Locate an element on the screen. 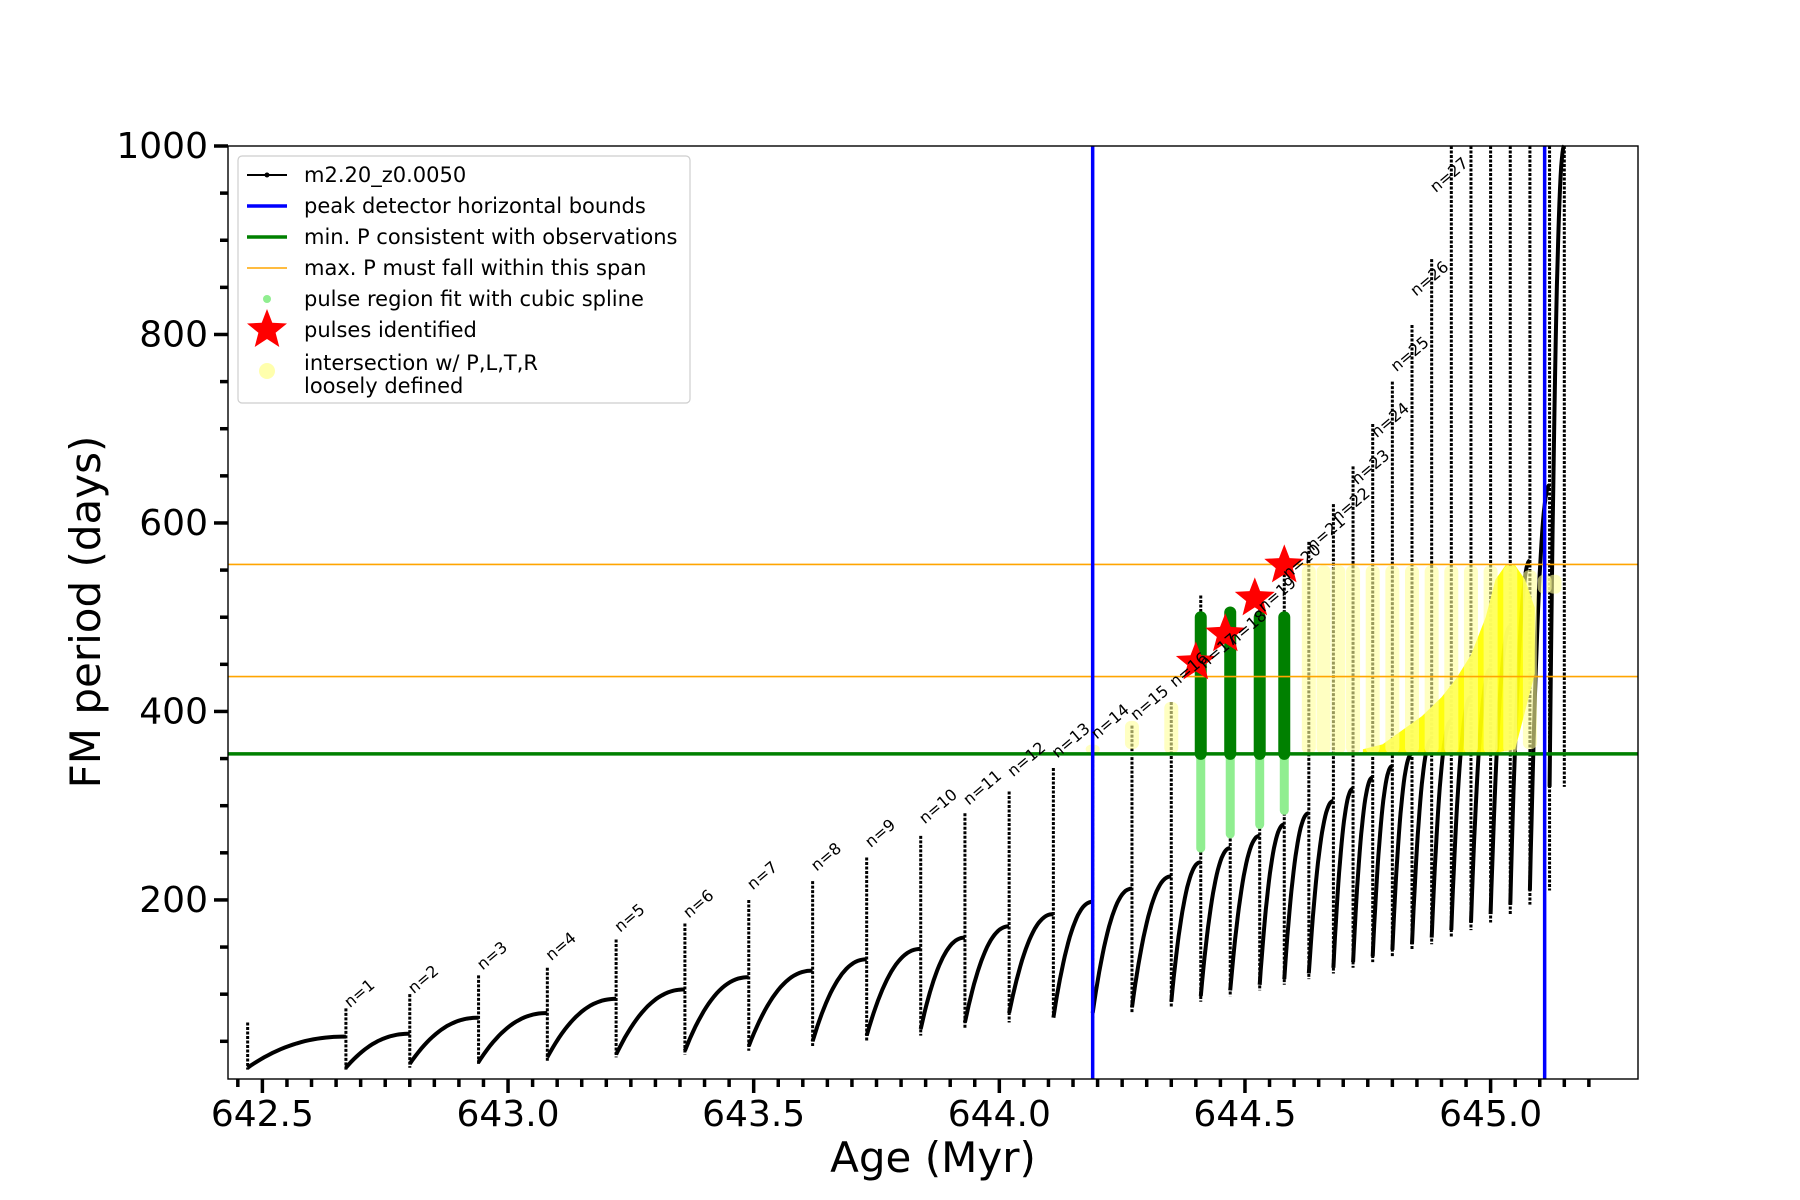 This screenshot has height=1200, width=1800. x-tick-label: 644.5 is located at coordinates (1244, 1114).